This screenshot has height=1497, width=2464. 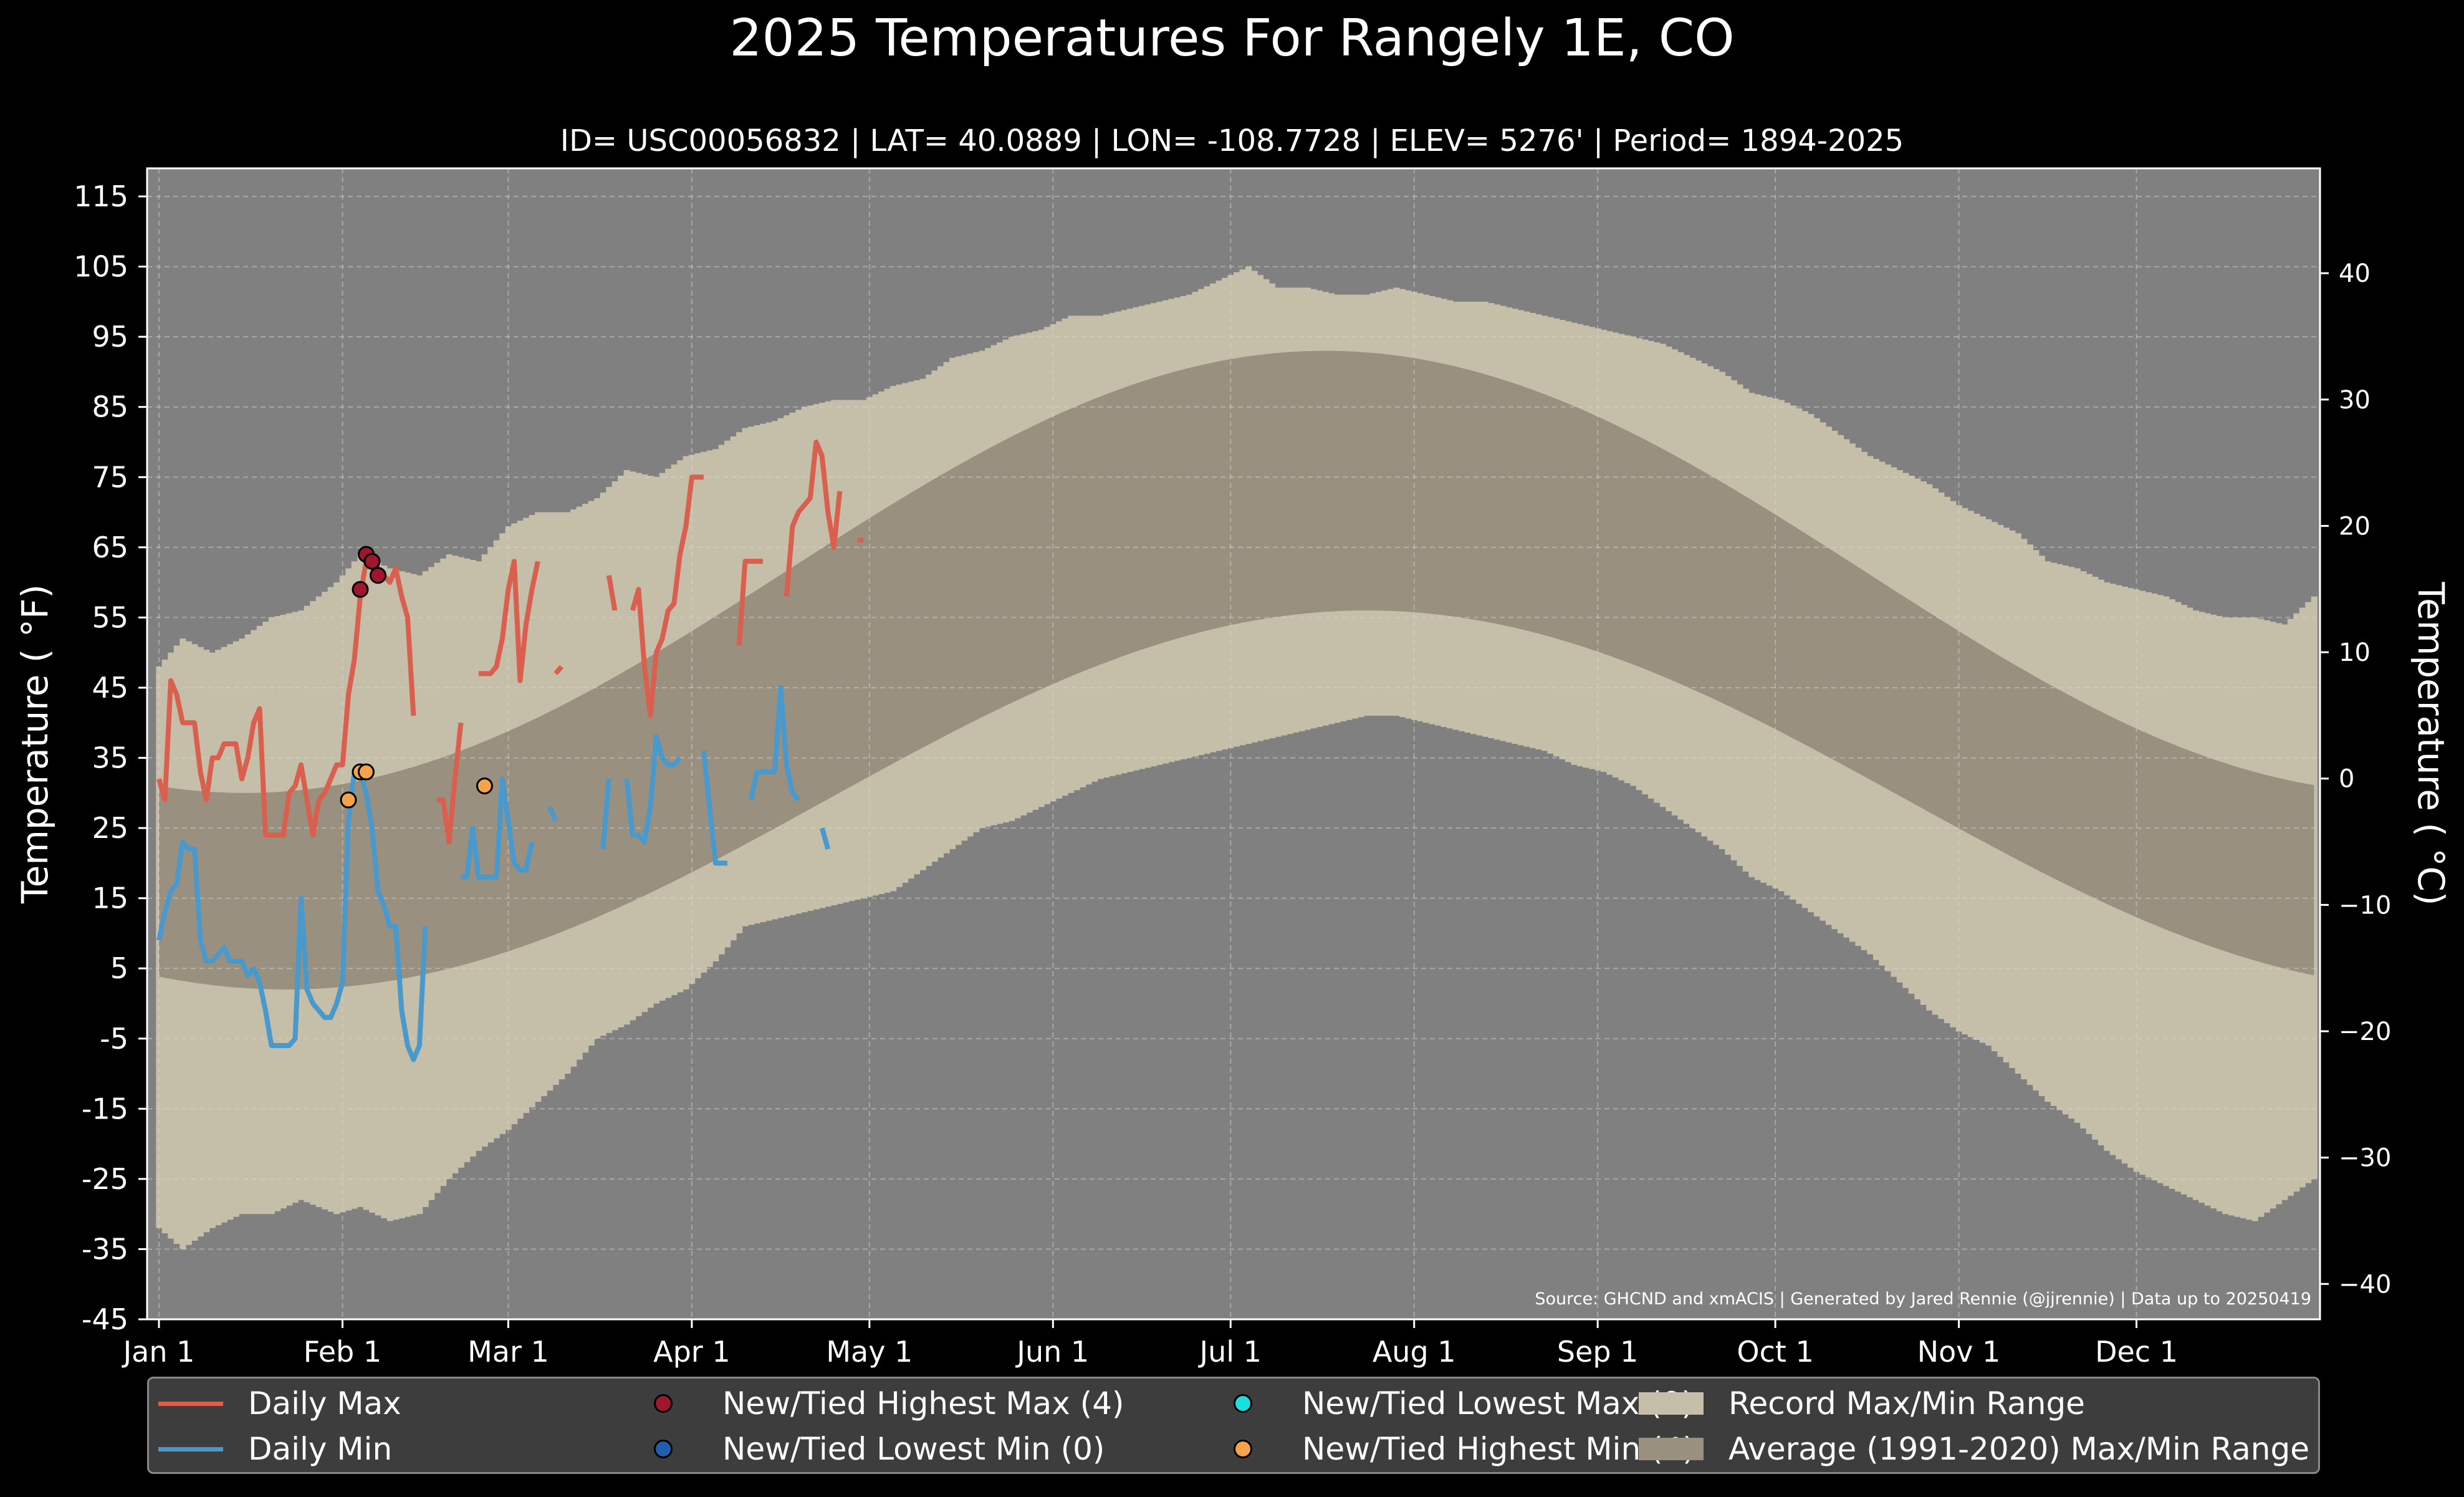 I want to click on x-tick-label: Jun 1, so click(x=1052, y=1352).